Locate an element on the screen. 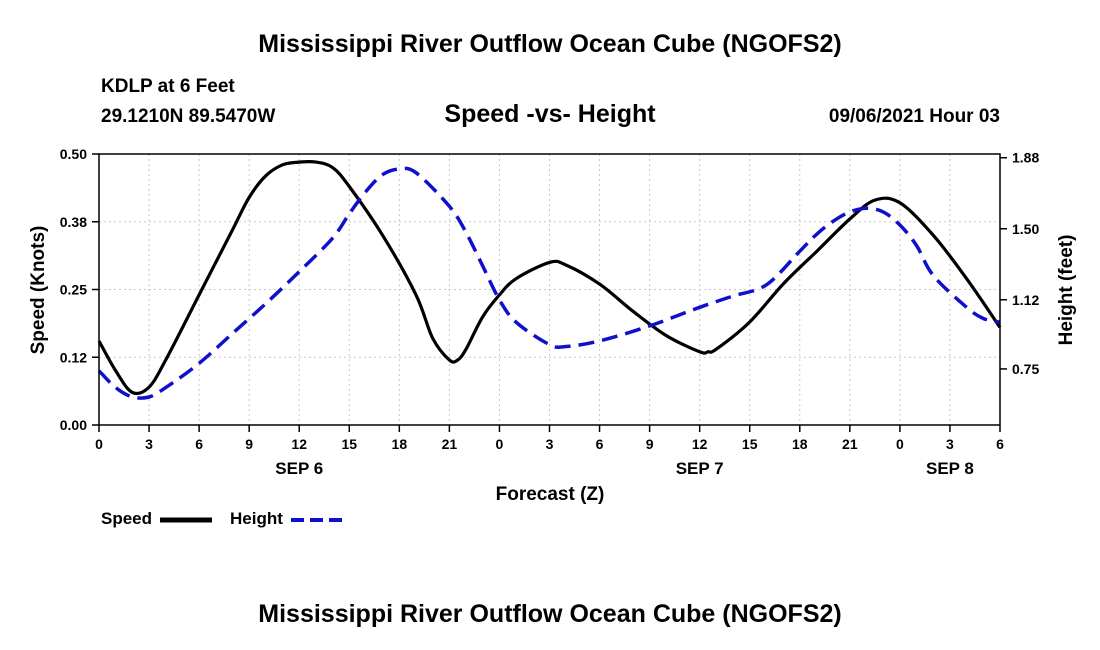 The image size is (1100, 650). y-tick-label: 0.38 is located at coordinates (73, 222).